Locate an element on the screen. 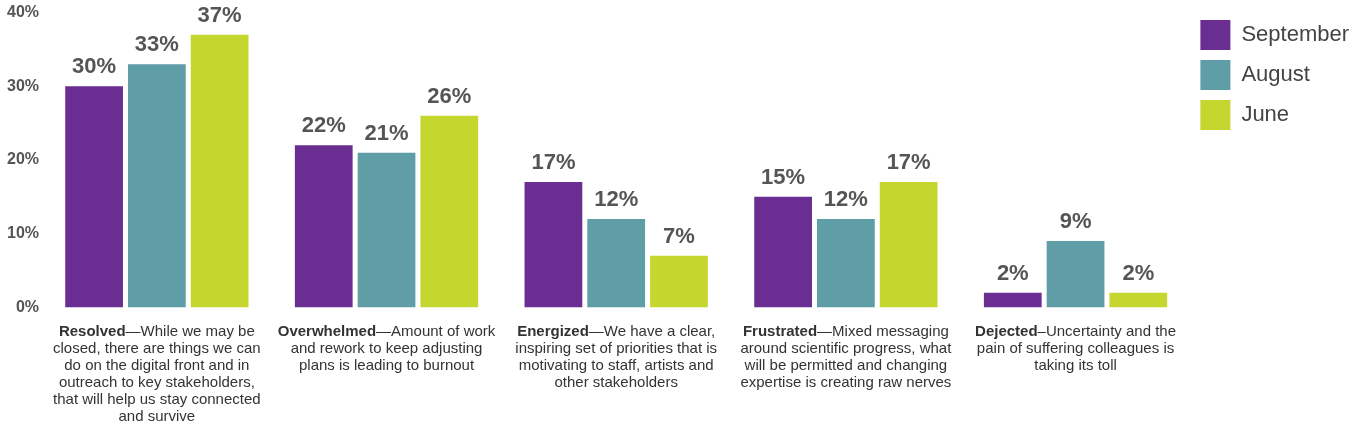  legend-label: September is located at coordinates (1295, 34).